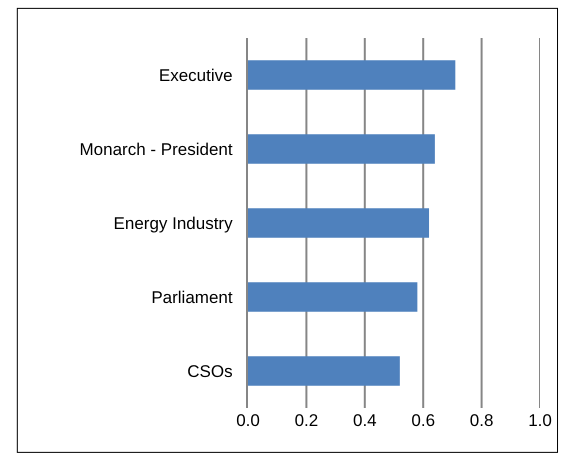 The width and height of the screenshot is (577, 456). Describe the element at coordinates (210, 371) in the screenshot. I see `y-tick-label: CSOs` at that location.